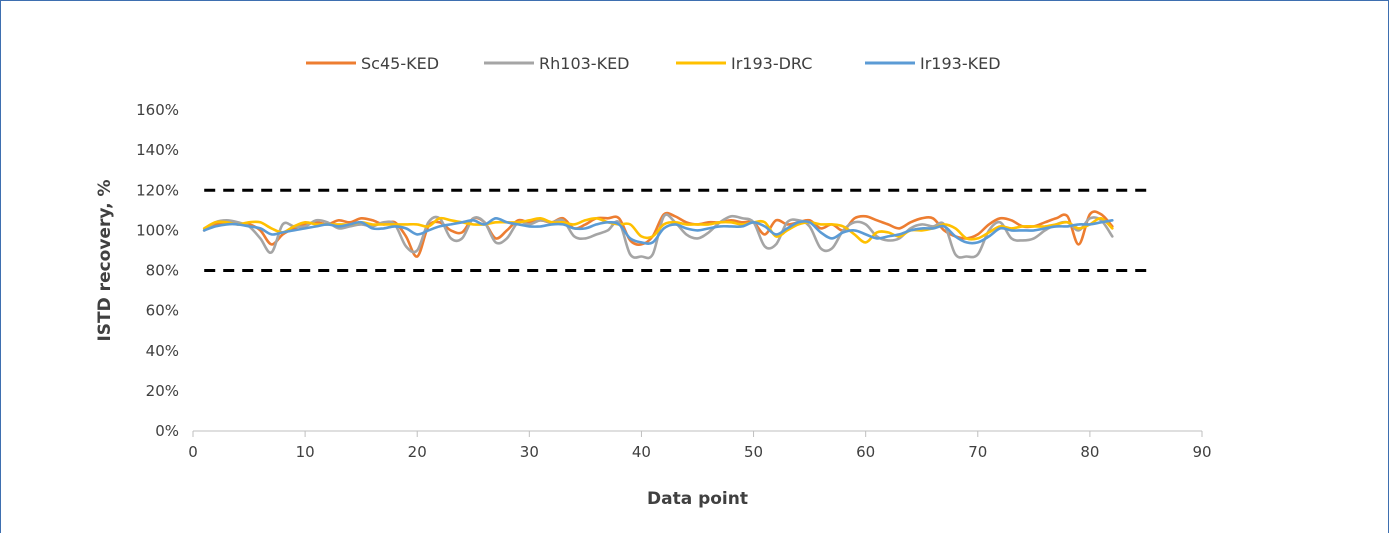  What do you see at coordinates (162, 271) in the screenshot?
I see `y-tick-label: 80%` at bounding box center [162, 271].